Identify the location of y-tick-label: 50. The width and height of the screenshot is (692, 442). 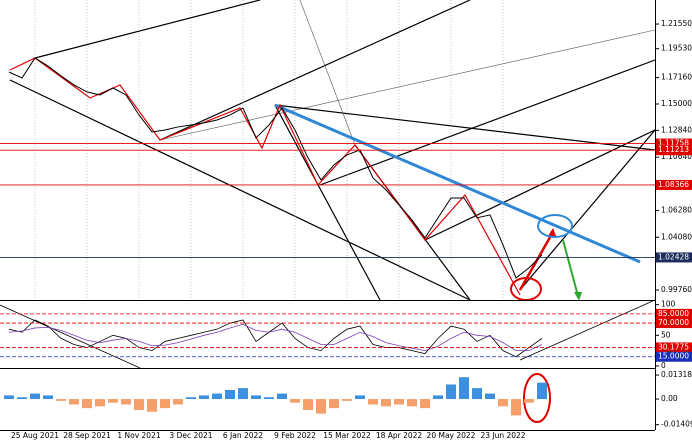
(666, 334).